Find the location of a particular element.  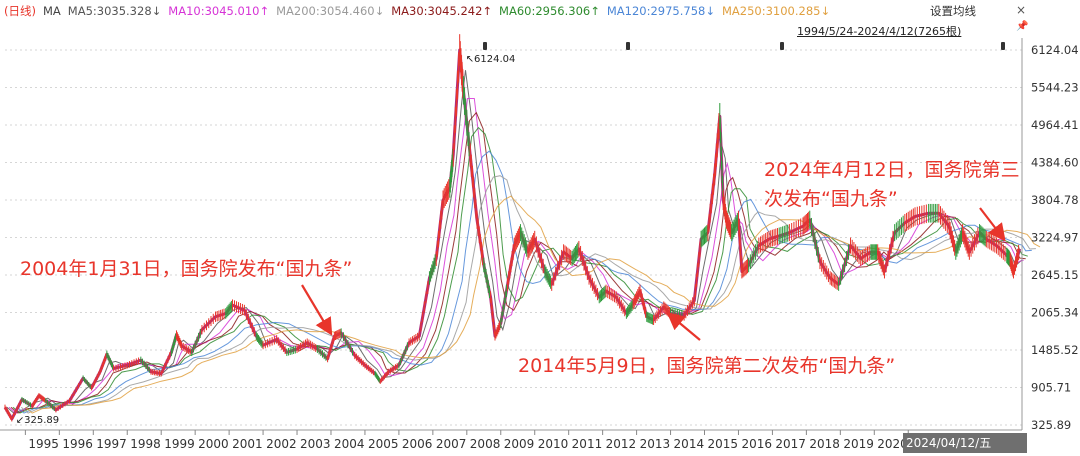

highlight-date: 2024/04/12/五 is located at coordinates (965, 443).